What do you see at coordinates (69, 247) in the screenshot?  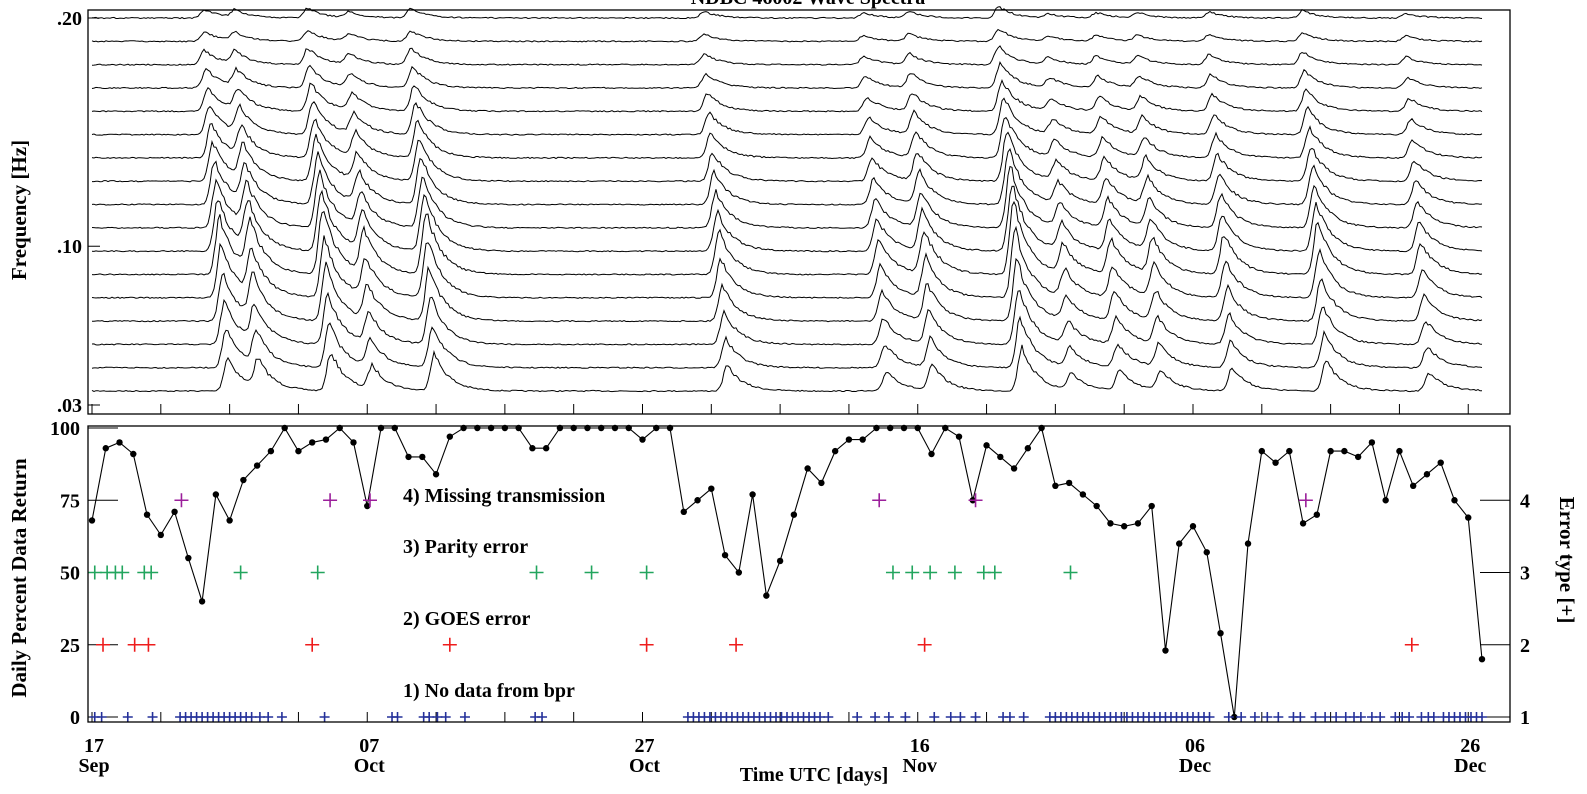 I see `frequency-tick-label: .10` at bounding box center [69, 247].